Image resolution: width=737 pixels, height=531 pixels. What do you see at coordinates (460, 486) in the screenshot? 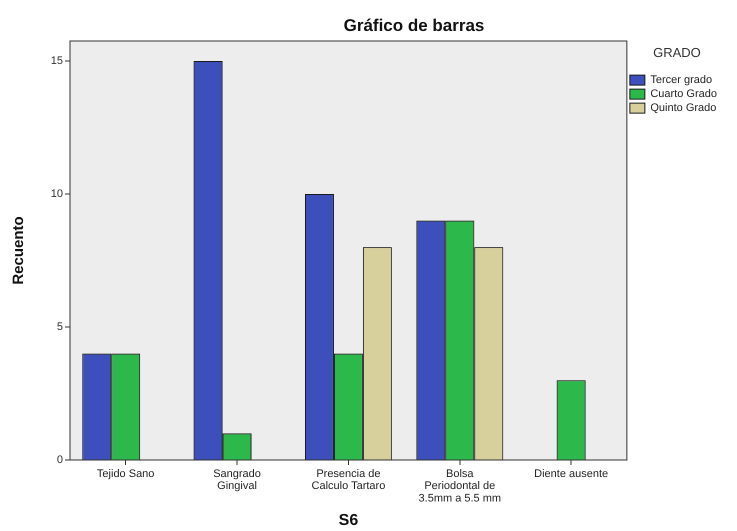
I see `x-tick-label: Bolsa Periodontal de 3.5mm a 5.5 mm` at bounding box center [460, 486].